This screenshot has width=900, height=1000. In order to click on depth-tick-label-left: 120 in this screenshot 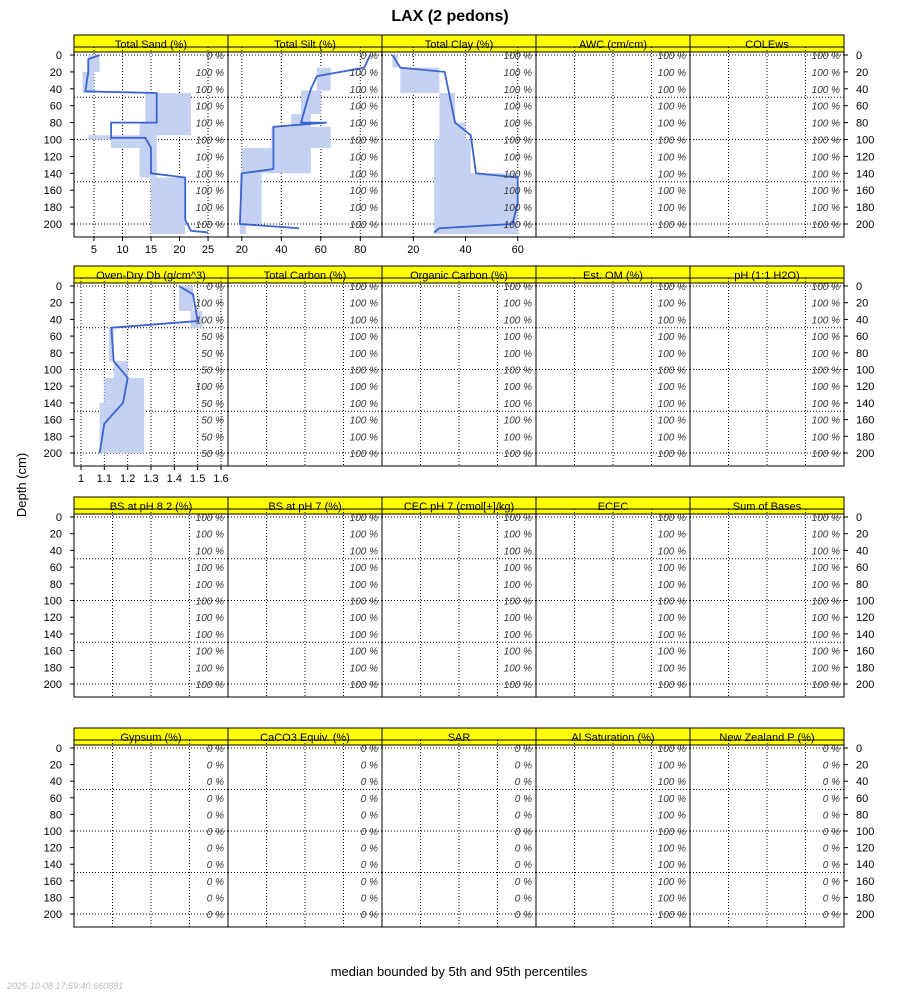, I will do `click(53, 618)`.